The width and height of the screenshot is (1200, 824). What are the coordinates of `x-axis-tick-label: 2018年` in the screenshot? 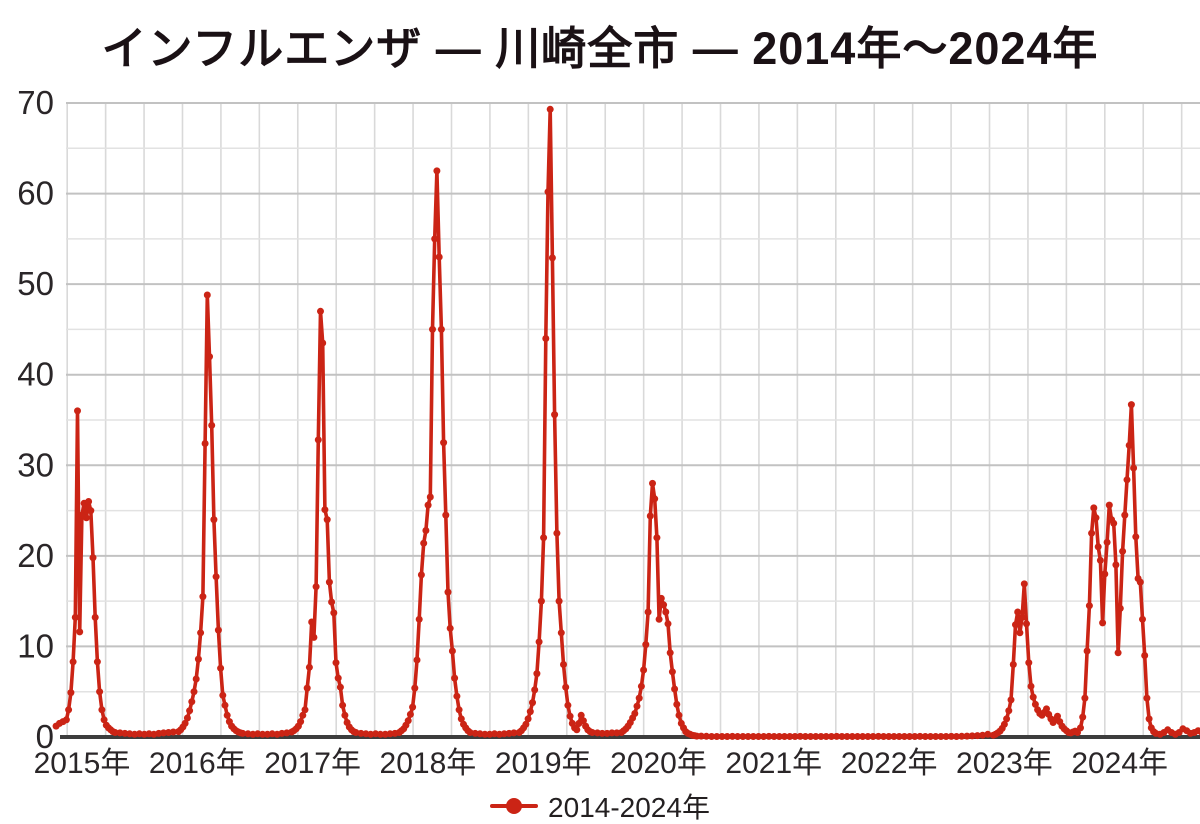 It's located at (428, 763).